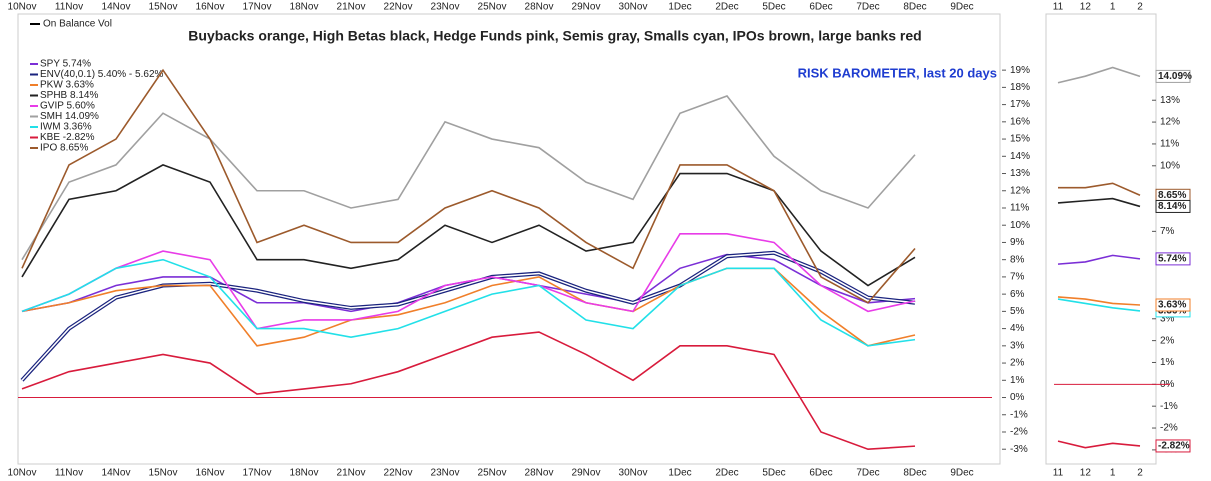  I want to click on y-tick-label: 14%, so click(1020, 156).